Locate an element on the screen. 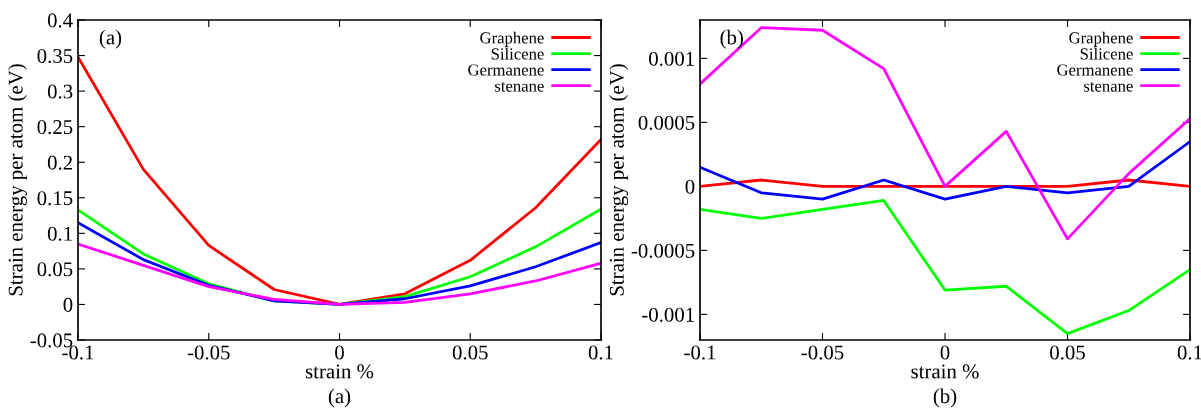 The height and width of the screenshot is (415, 1201). y-tick-label: -0.0005 is located at coordinates (663, 250).